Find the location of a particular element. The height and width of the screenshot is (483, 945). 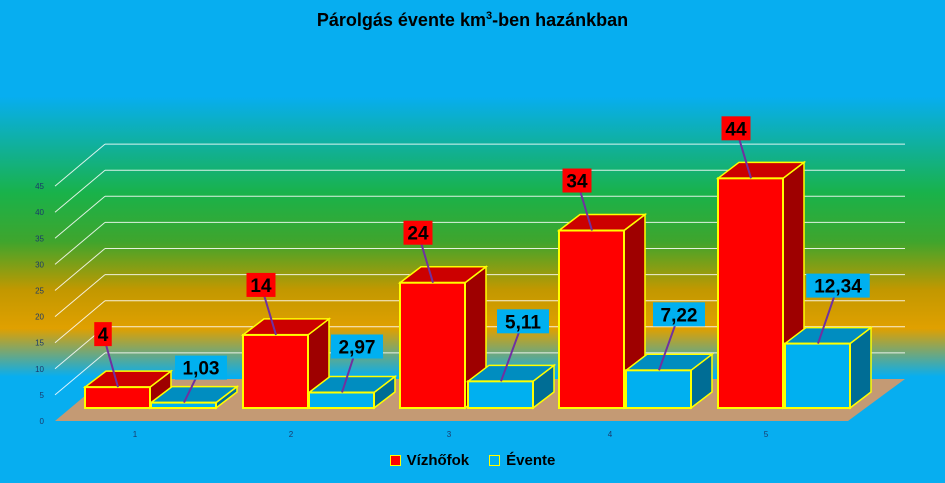

legend-item-evente: Évente is located at coordinates (522, 460).